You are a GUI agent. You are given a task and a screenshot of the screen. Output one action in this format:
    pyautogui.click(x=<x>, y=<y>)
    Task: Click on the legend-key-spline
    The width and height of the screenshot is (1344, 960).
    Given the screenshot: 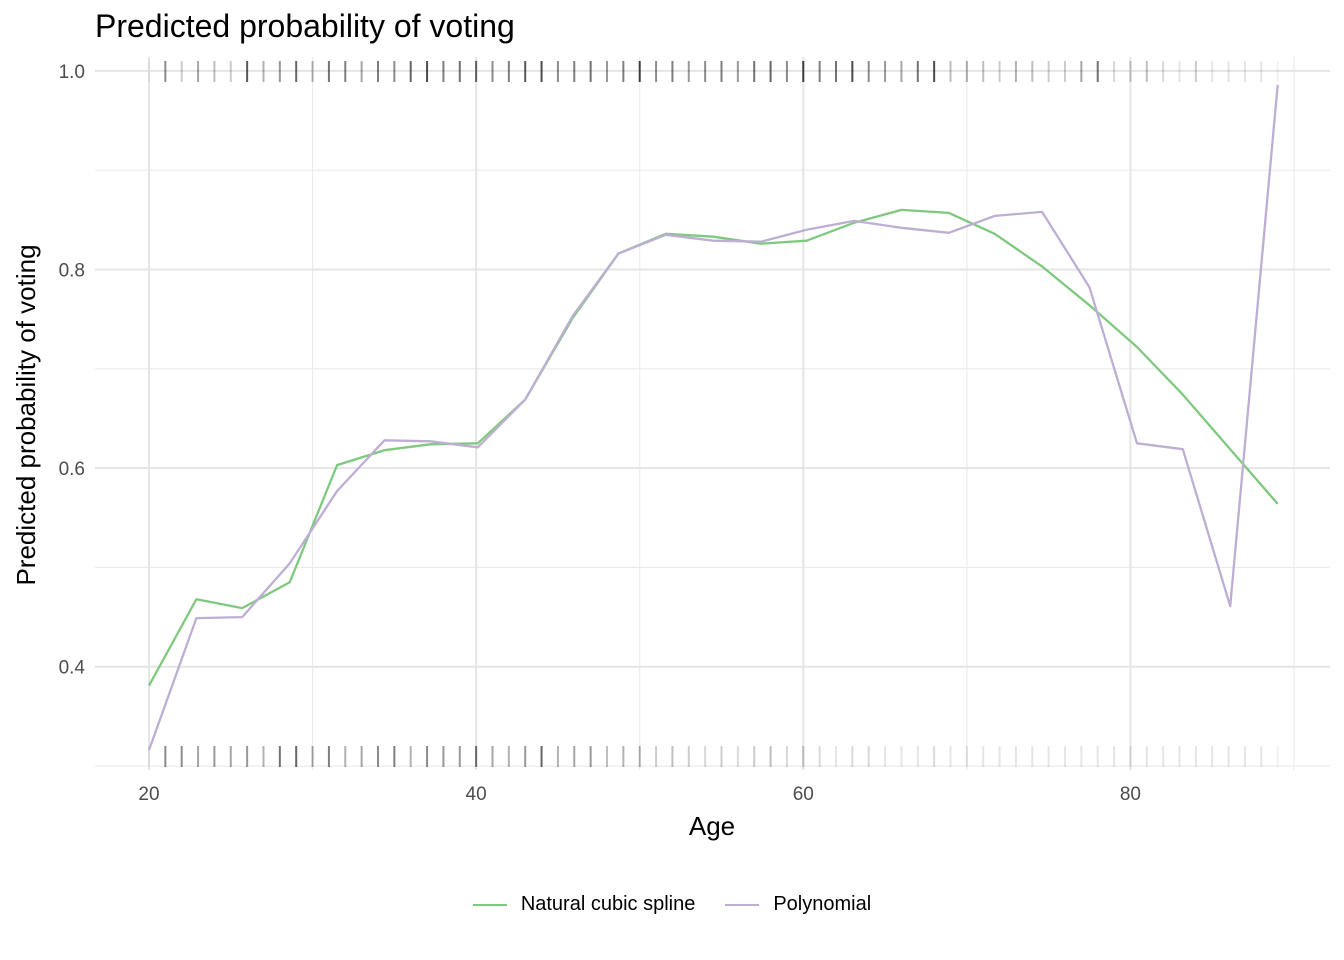 What is the action you would take?
    pyautogui.click(x=489, y=904)
    